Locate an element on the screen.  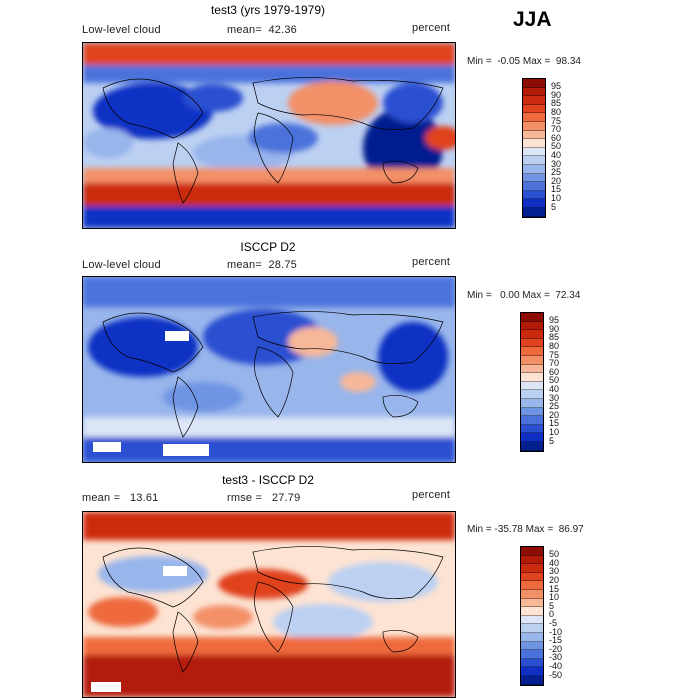
colorbar-tick-label: -15 is located at coordinates (556, 640).